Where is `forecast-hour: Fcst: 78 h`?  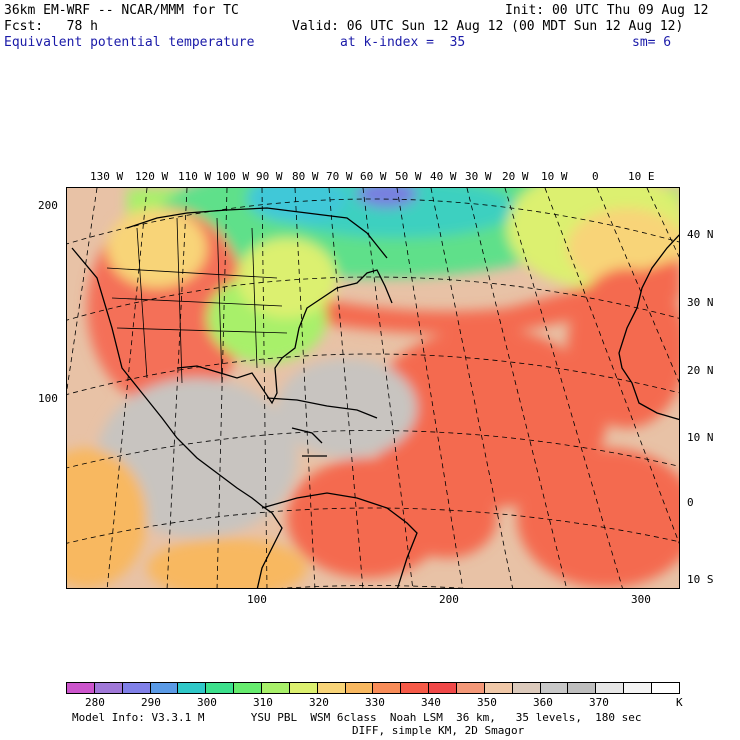 forecast-hour: Fcst: 78 h is located at coordinates (51, 26).